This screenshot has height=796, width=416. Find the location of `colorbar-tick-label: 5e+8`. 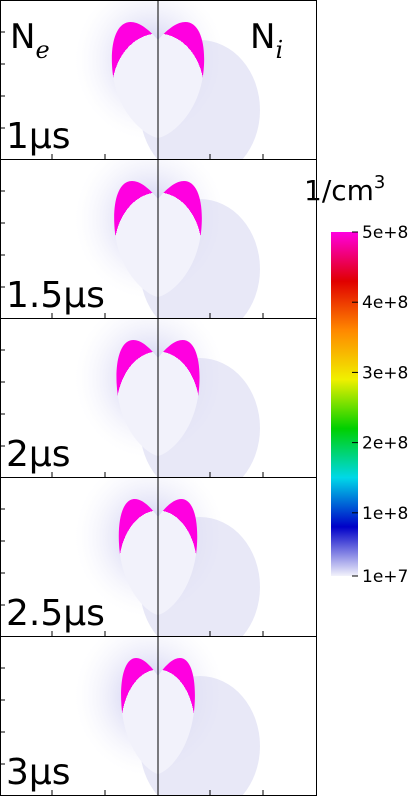

colorbar-tick-label: 5e+8 is located at coordinates (385, 233).